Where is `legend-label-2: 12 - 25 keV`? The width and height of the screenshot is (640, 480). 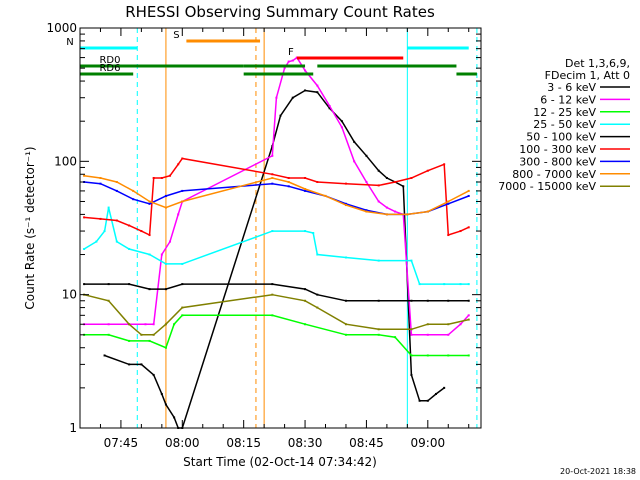
legend-label-2: 12 - 25 keV is located at coordinates (564, 112).